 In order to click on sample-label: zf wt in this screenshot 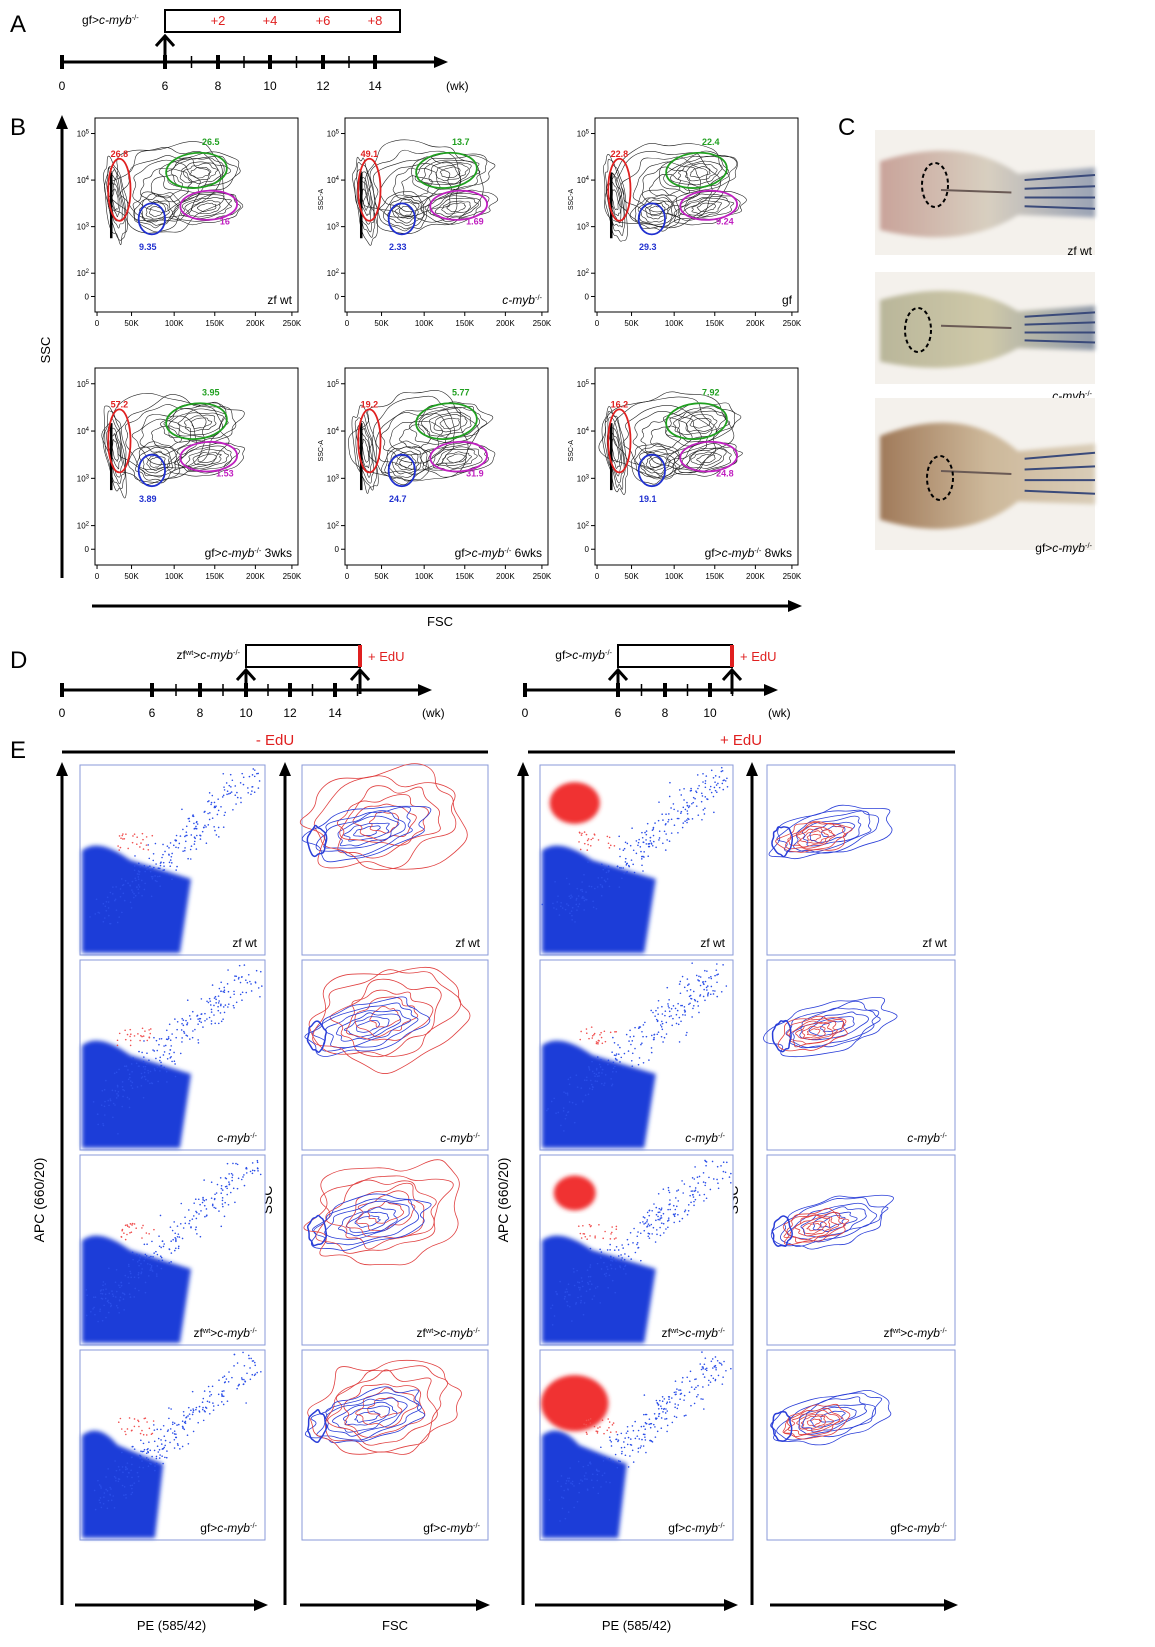, I will do `click(712, 943)`.